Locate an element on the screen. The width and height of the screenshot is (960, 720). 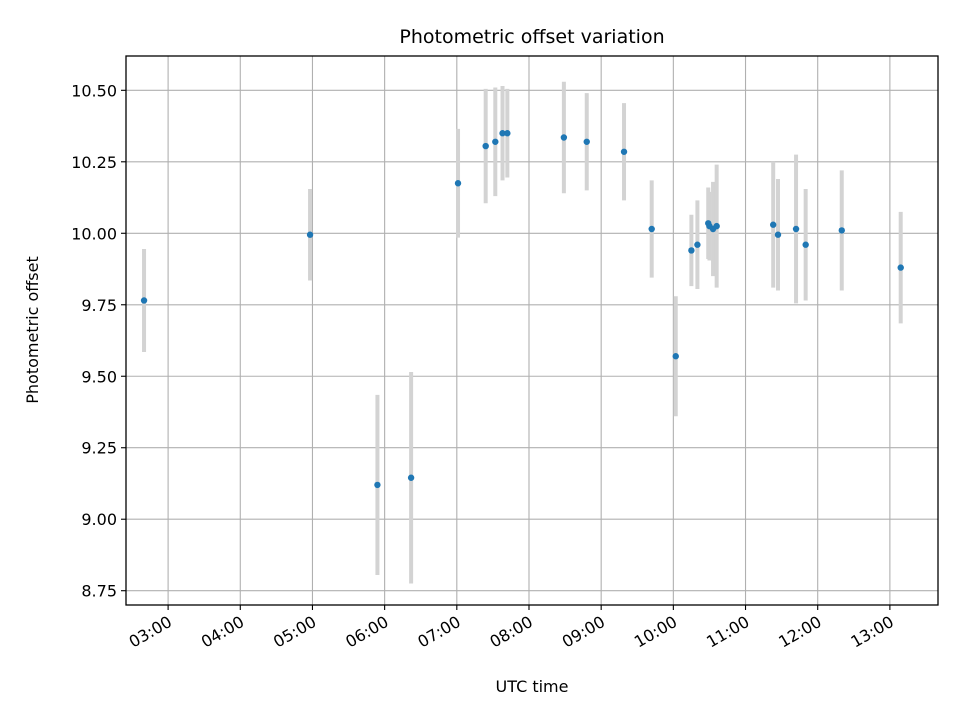
y-axis-label: Photometric offset is located at coordinates (32, 330).